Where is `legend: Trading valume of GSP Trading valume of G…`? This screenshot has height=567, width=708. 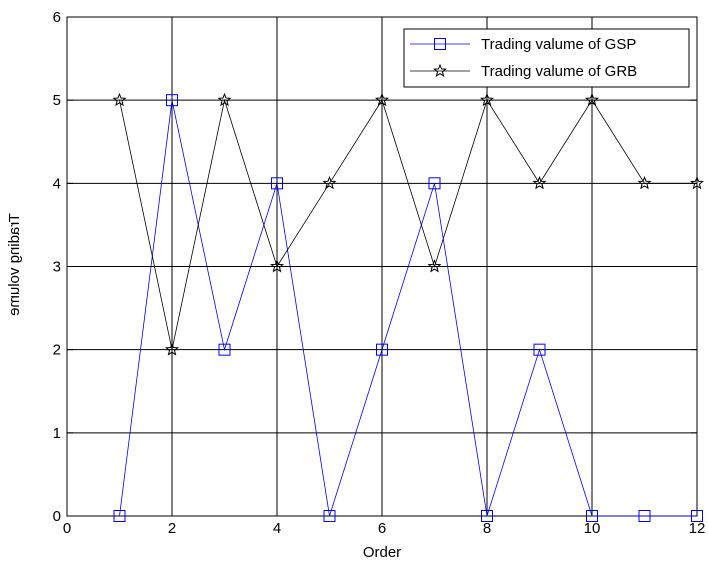
legend: Trading valume of GSP Trading valume of G… is located at coordinates (546, 58).